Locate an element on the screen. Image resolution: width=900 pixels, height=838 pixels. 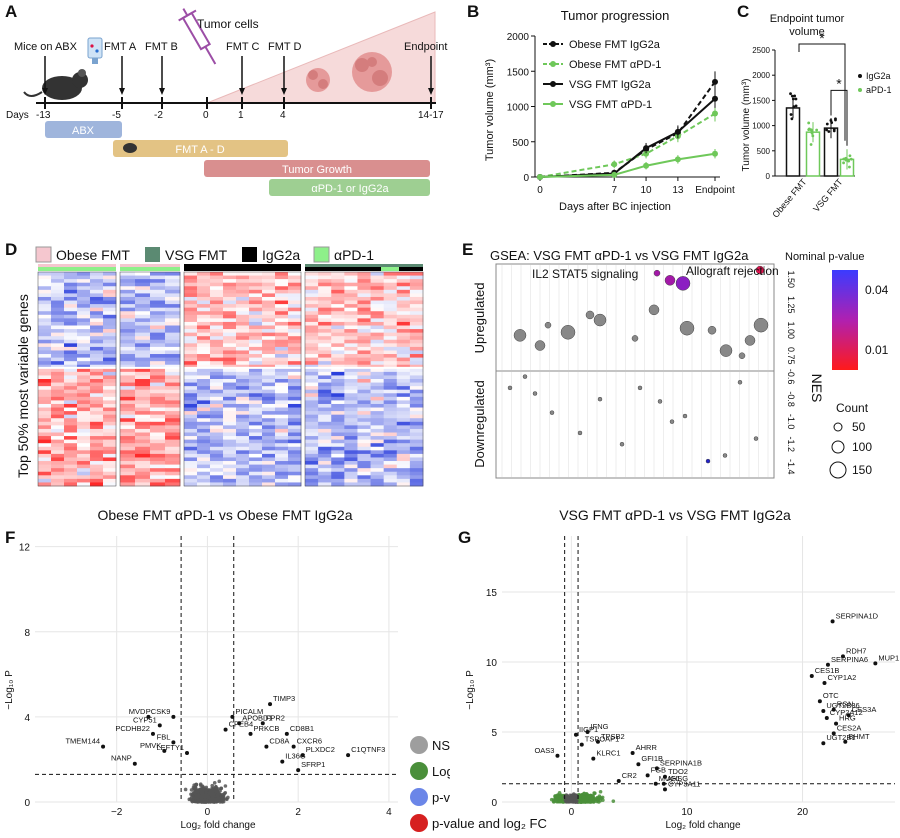
colorbar-tick: 0.04 is located at coordinates (877, 290).